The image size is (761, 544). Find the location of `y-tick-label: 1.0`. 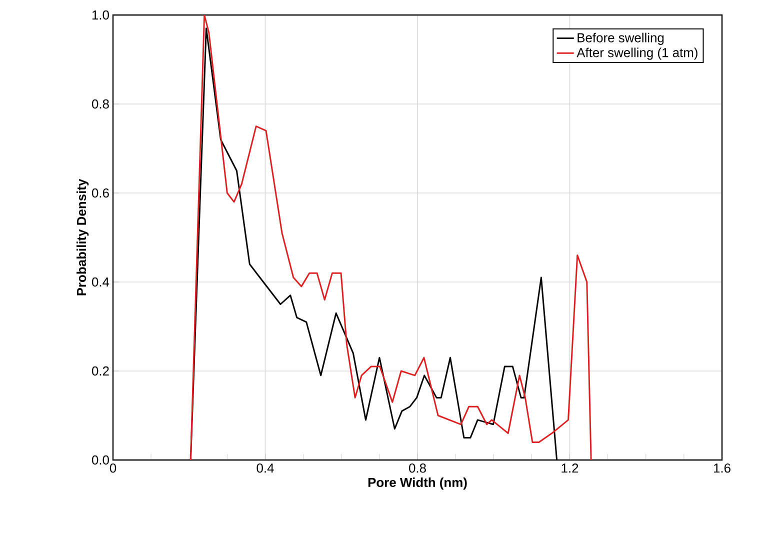

y-tick-label: 1.0 is located at coordinates (100, 15).